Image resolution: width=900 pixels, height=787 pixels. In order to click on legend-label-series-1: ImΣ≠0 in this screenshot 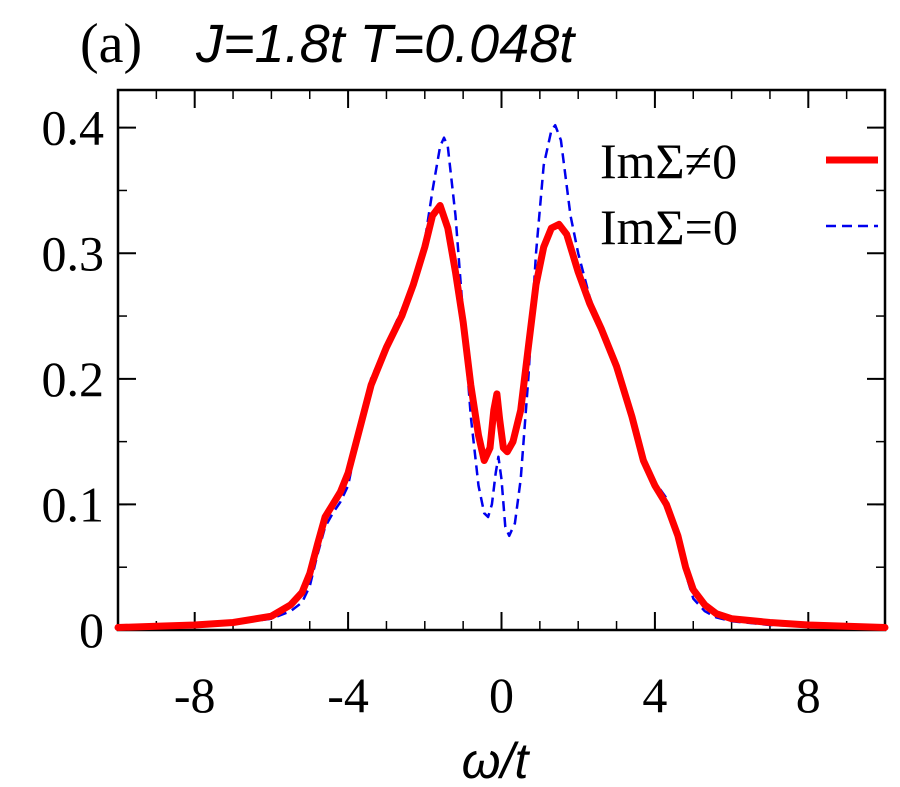, I will do `click(668, 161)`.